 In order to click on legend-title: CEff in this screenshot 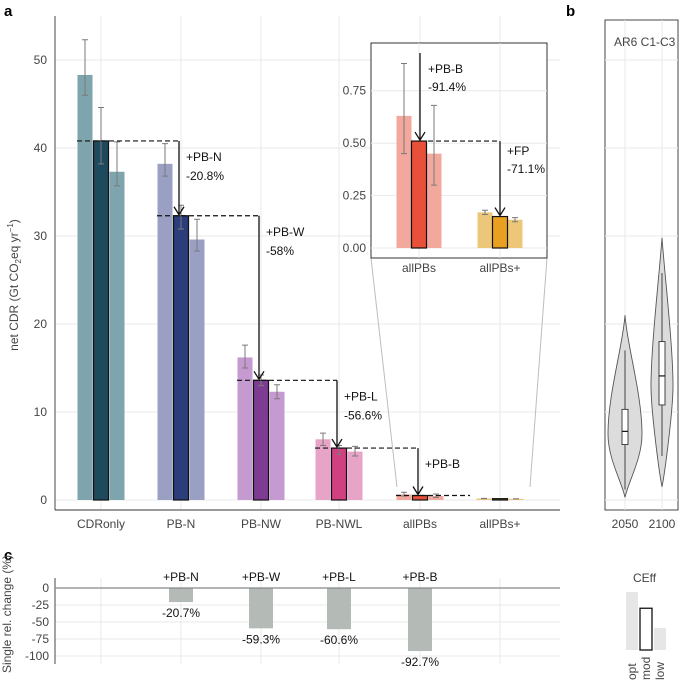, I will do `click(645, 578)`.